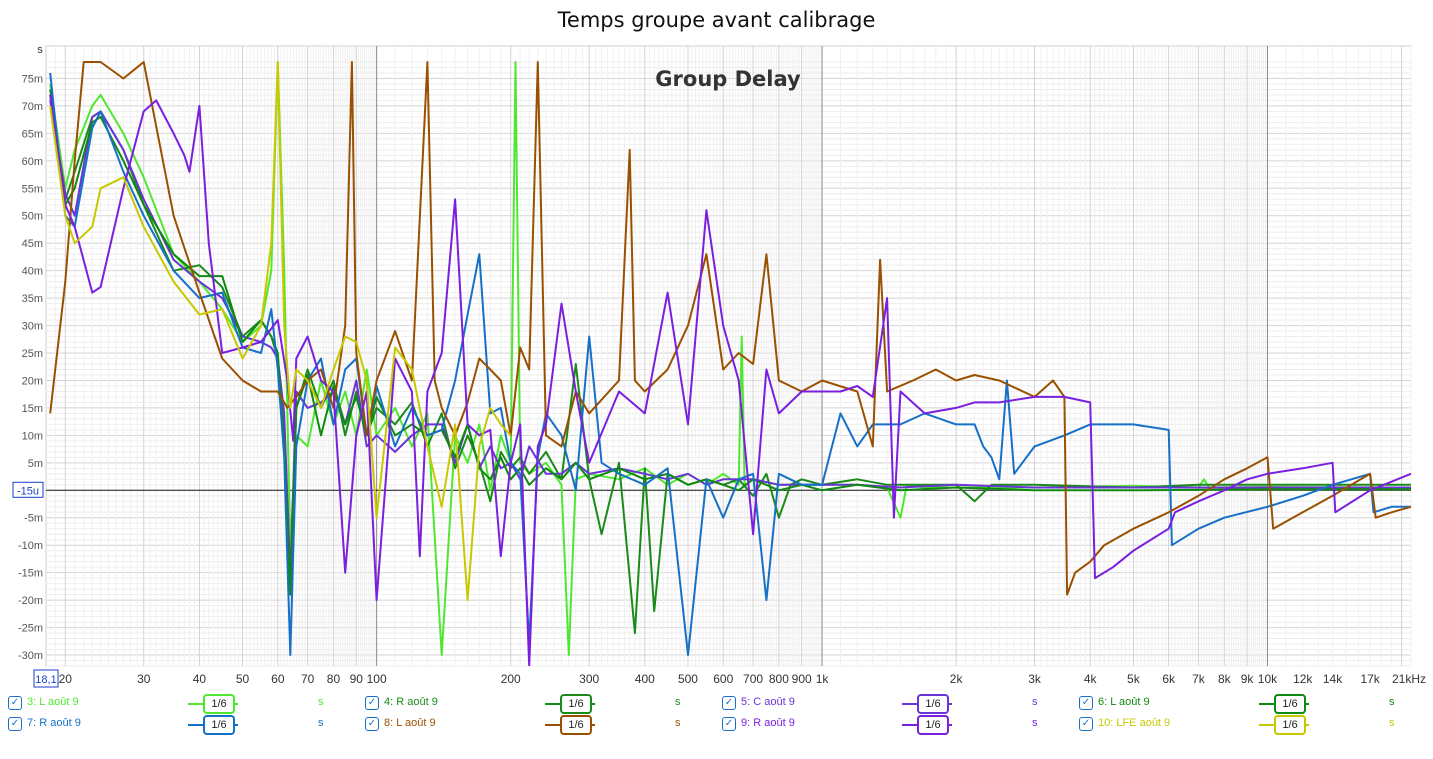  Describe the element at coordinates (1303, 679) in the screenshot. I see `x-tick-label: 12k` at that location.